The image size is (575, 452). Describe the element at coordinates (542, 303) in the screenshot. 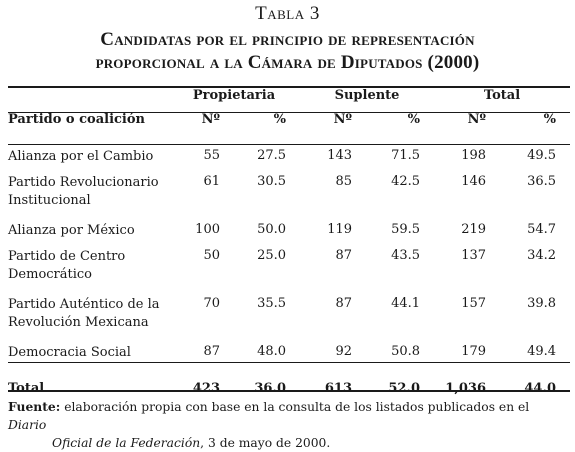

I see `cell-value: 39.8` at that location.